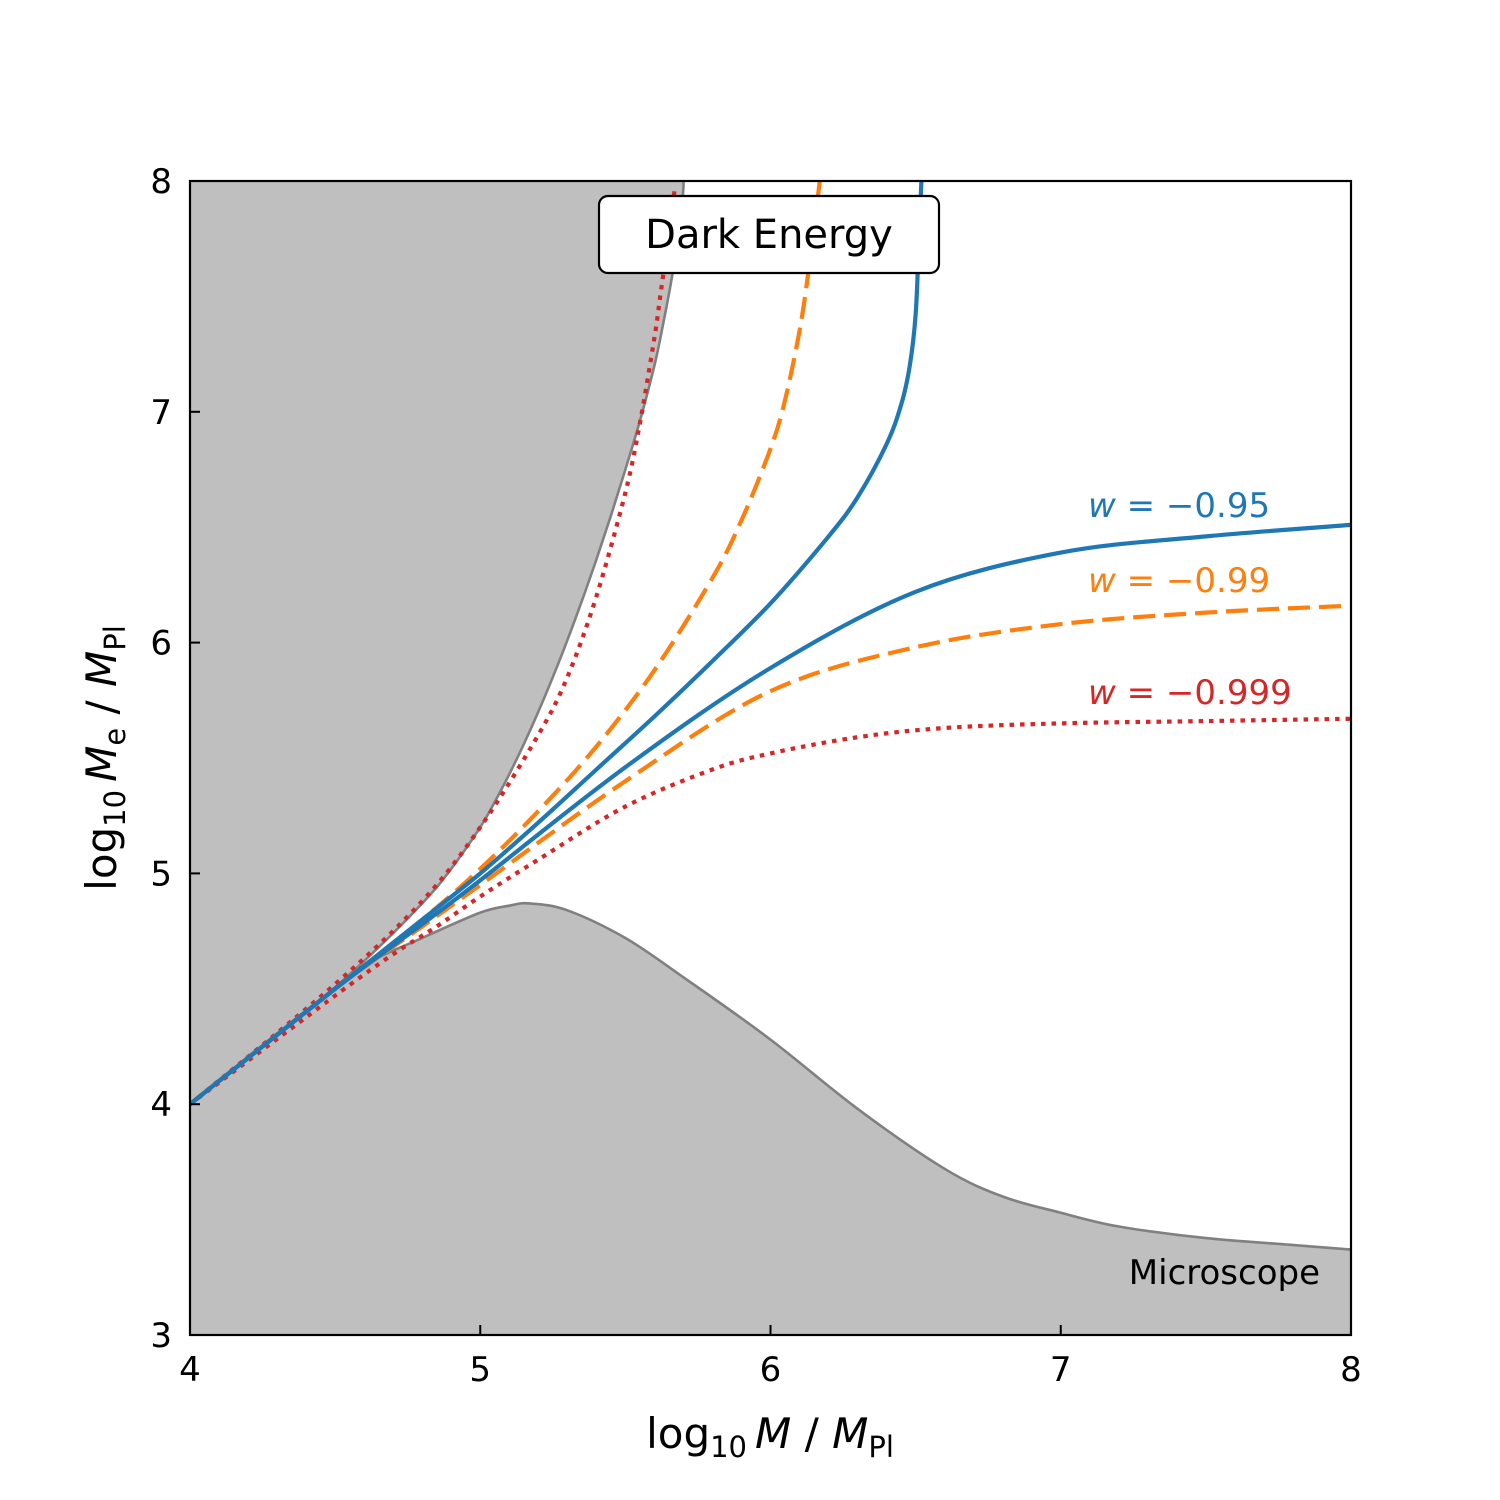  I want to click on x-label-log: log, so click(678, 1433).